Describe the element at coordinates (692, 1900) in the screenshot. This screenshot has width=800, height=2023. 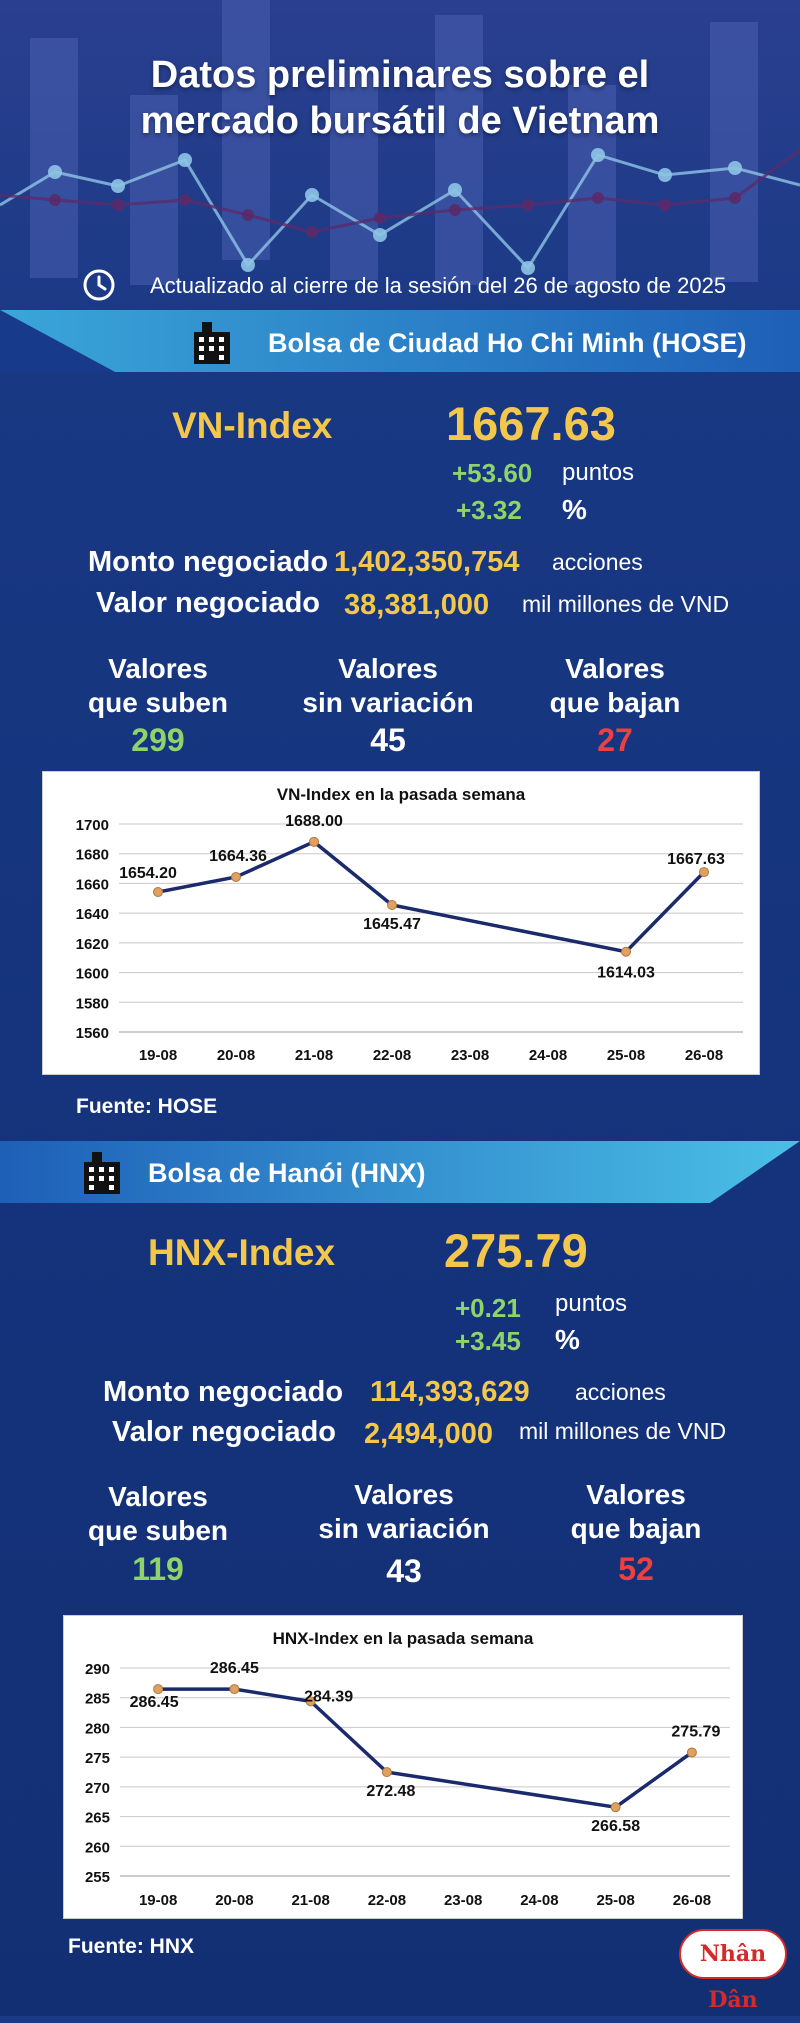
I see `x-tick-label: 26-08` at that location.